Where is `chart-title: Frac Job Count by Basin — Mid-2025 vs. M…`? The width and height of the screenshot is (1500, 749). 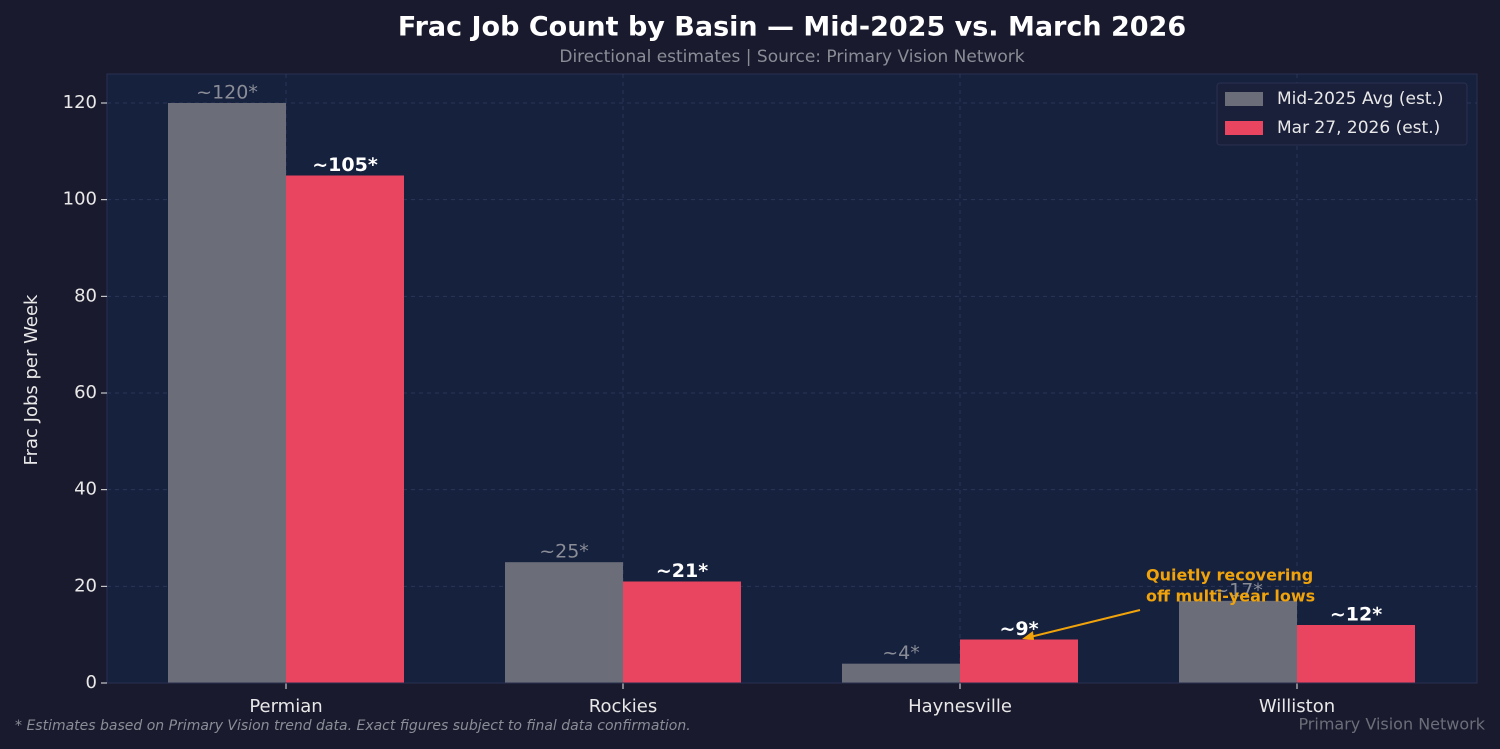 chart-title: Frac Job Count by Basin — Mid-2025 vs. M… is located at coordinates (792, 27).